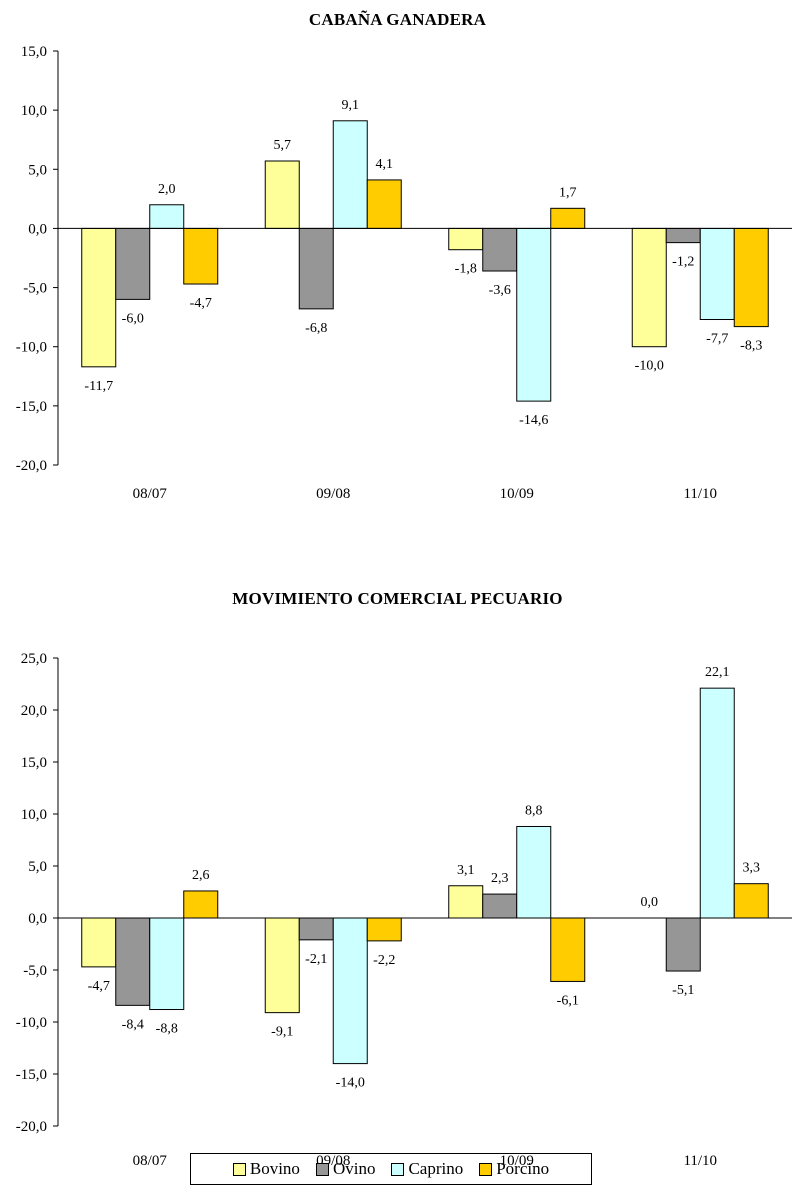  Describe the element at coordinates (201, 875) in the screenshot. I see `data-label: 2,6` at that location.